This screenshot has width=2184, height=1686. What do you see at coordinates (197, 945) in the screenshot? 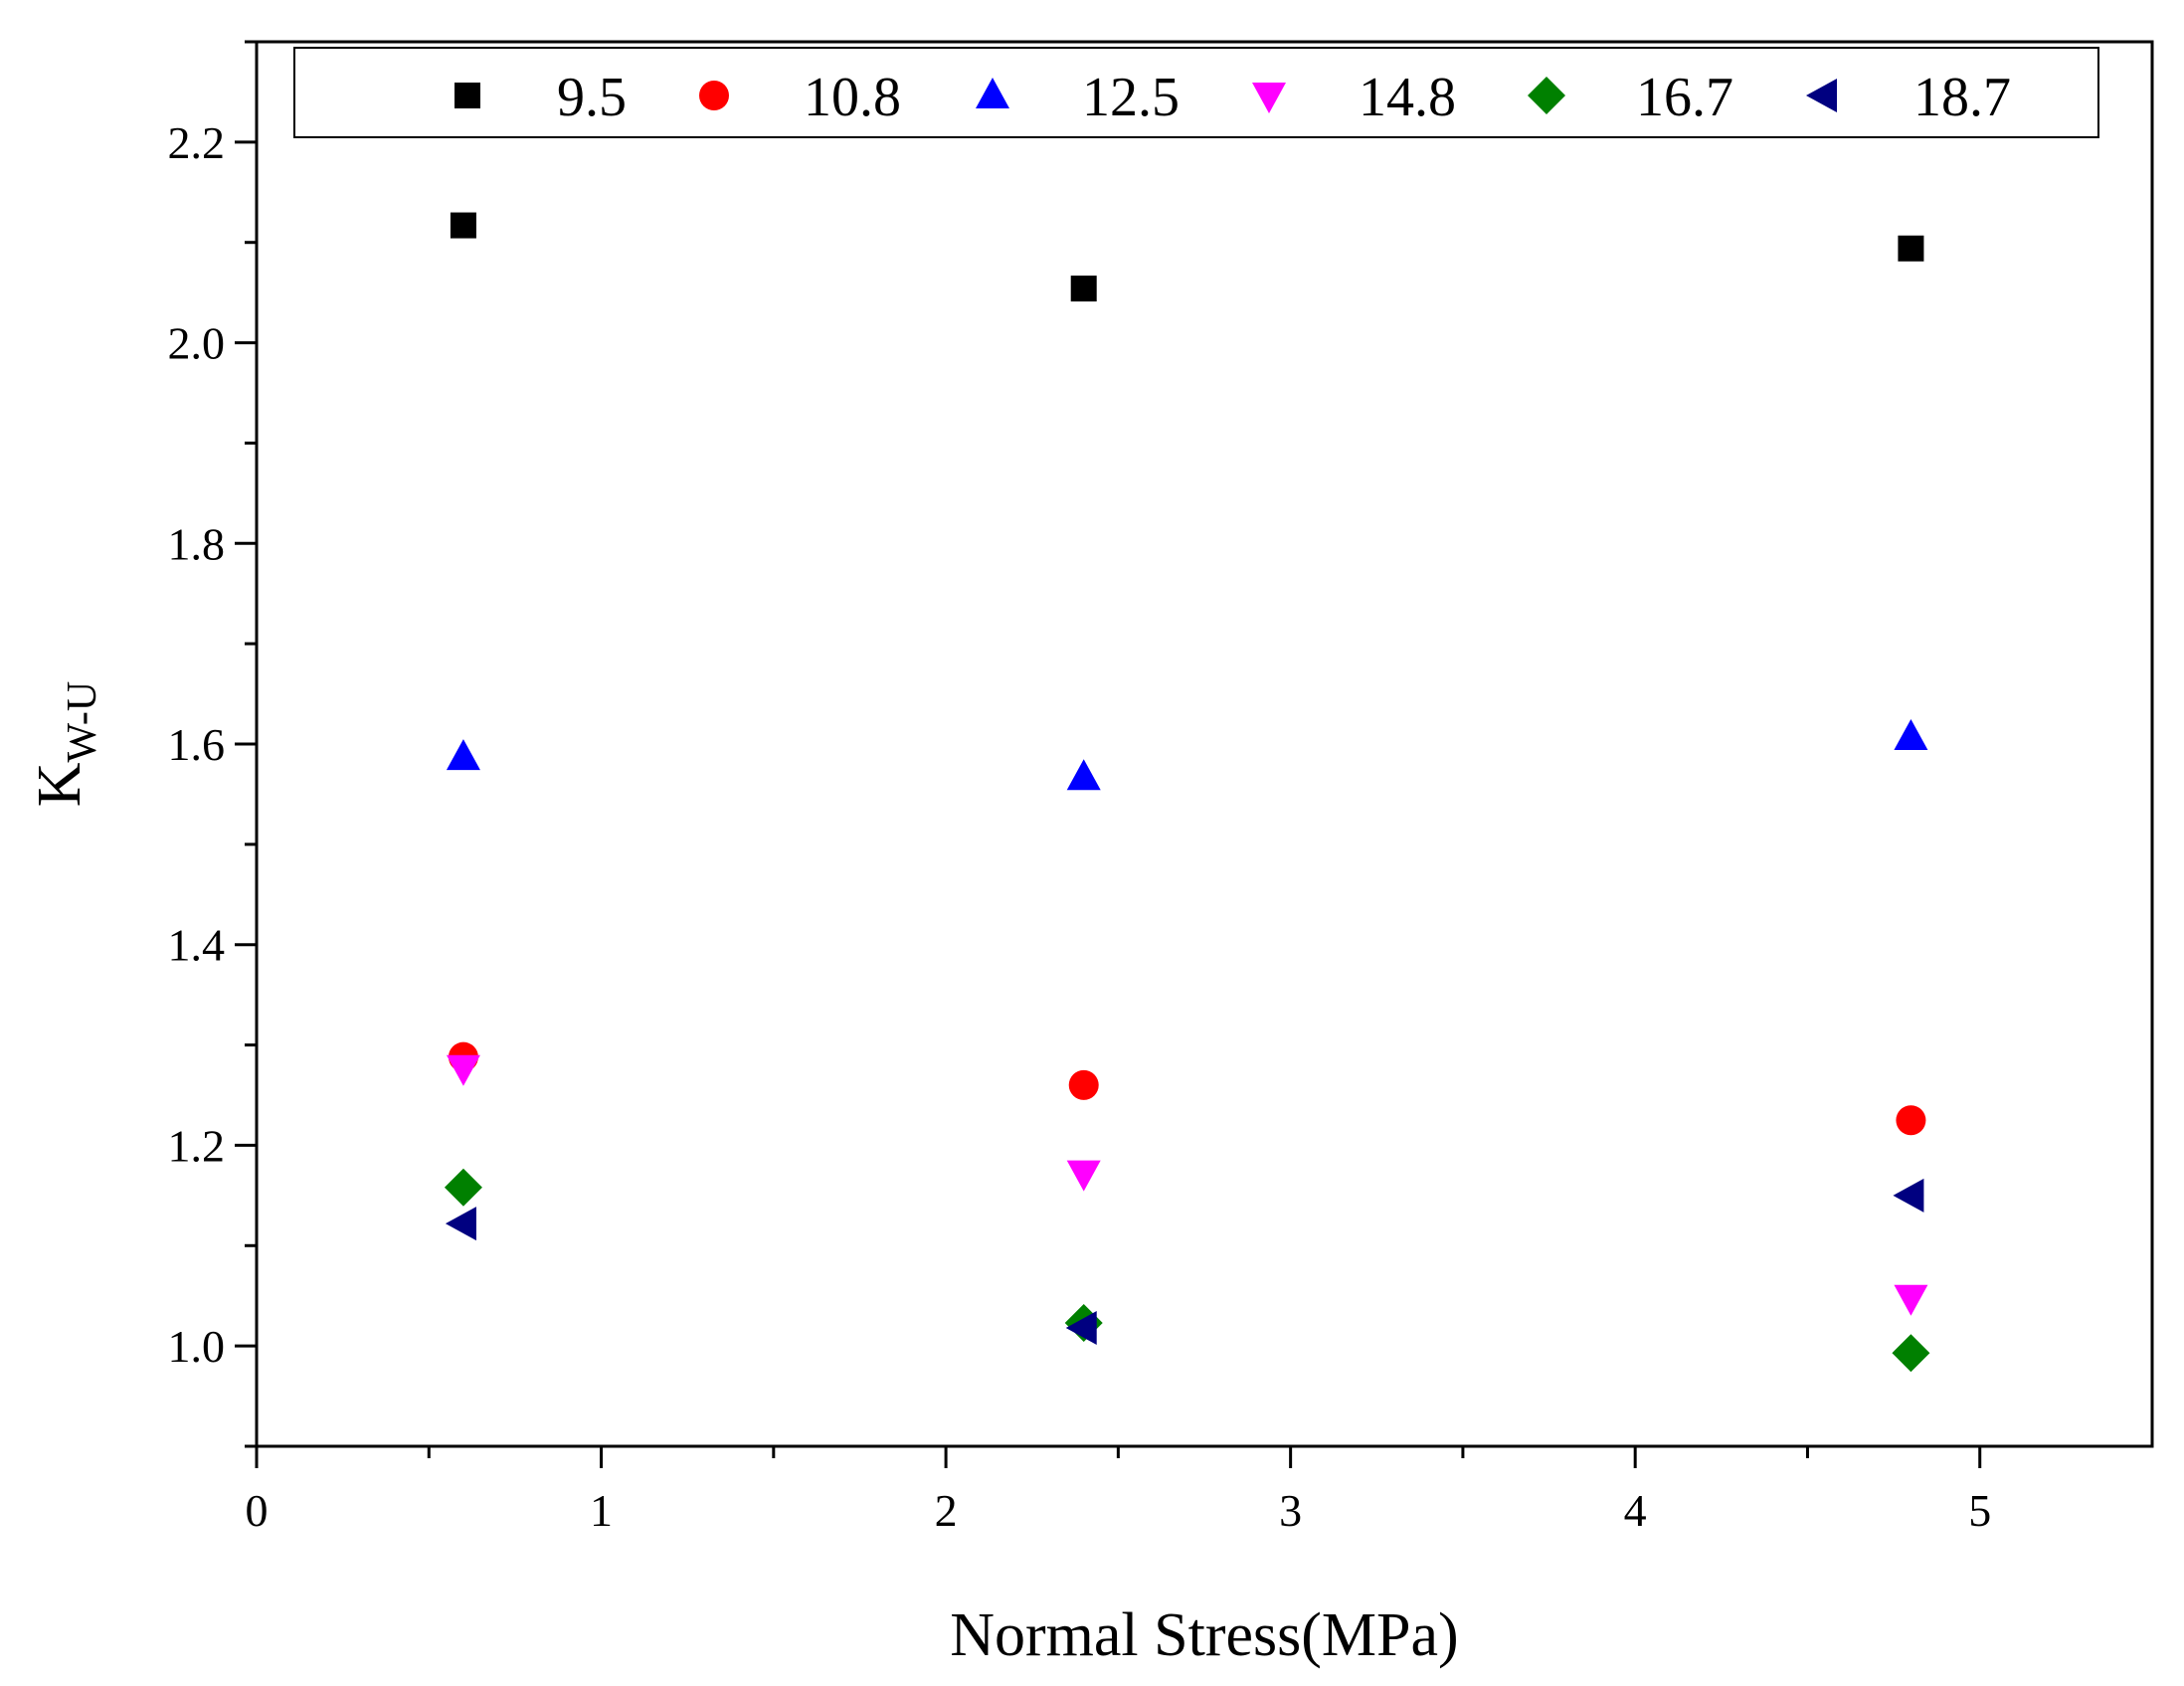
I see `y-tick-label: 1.4` at bounding box center [197, 945].